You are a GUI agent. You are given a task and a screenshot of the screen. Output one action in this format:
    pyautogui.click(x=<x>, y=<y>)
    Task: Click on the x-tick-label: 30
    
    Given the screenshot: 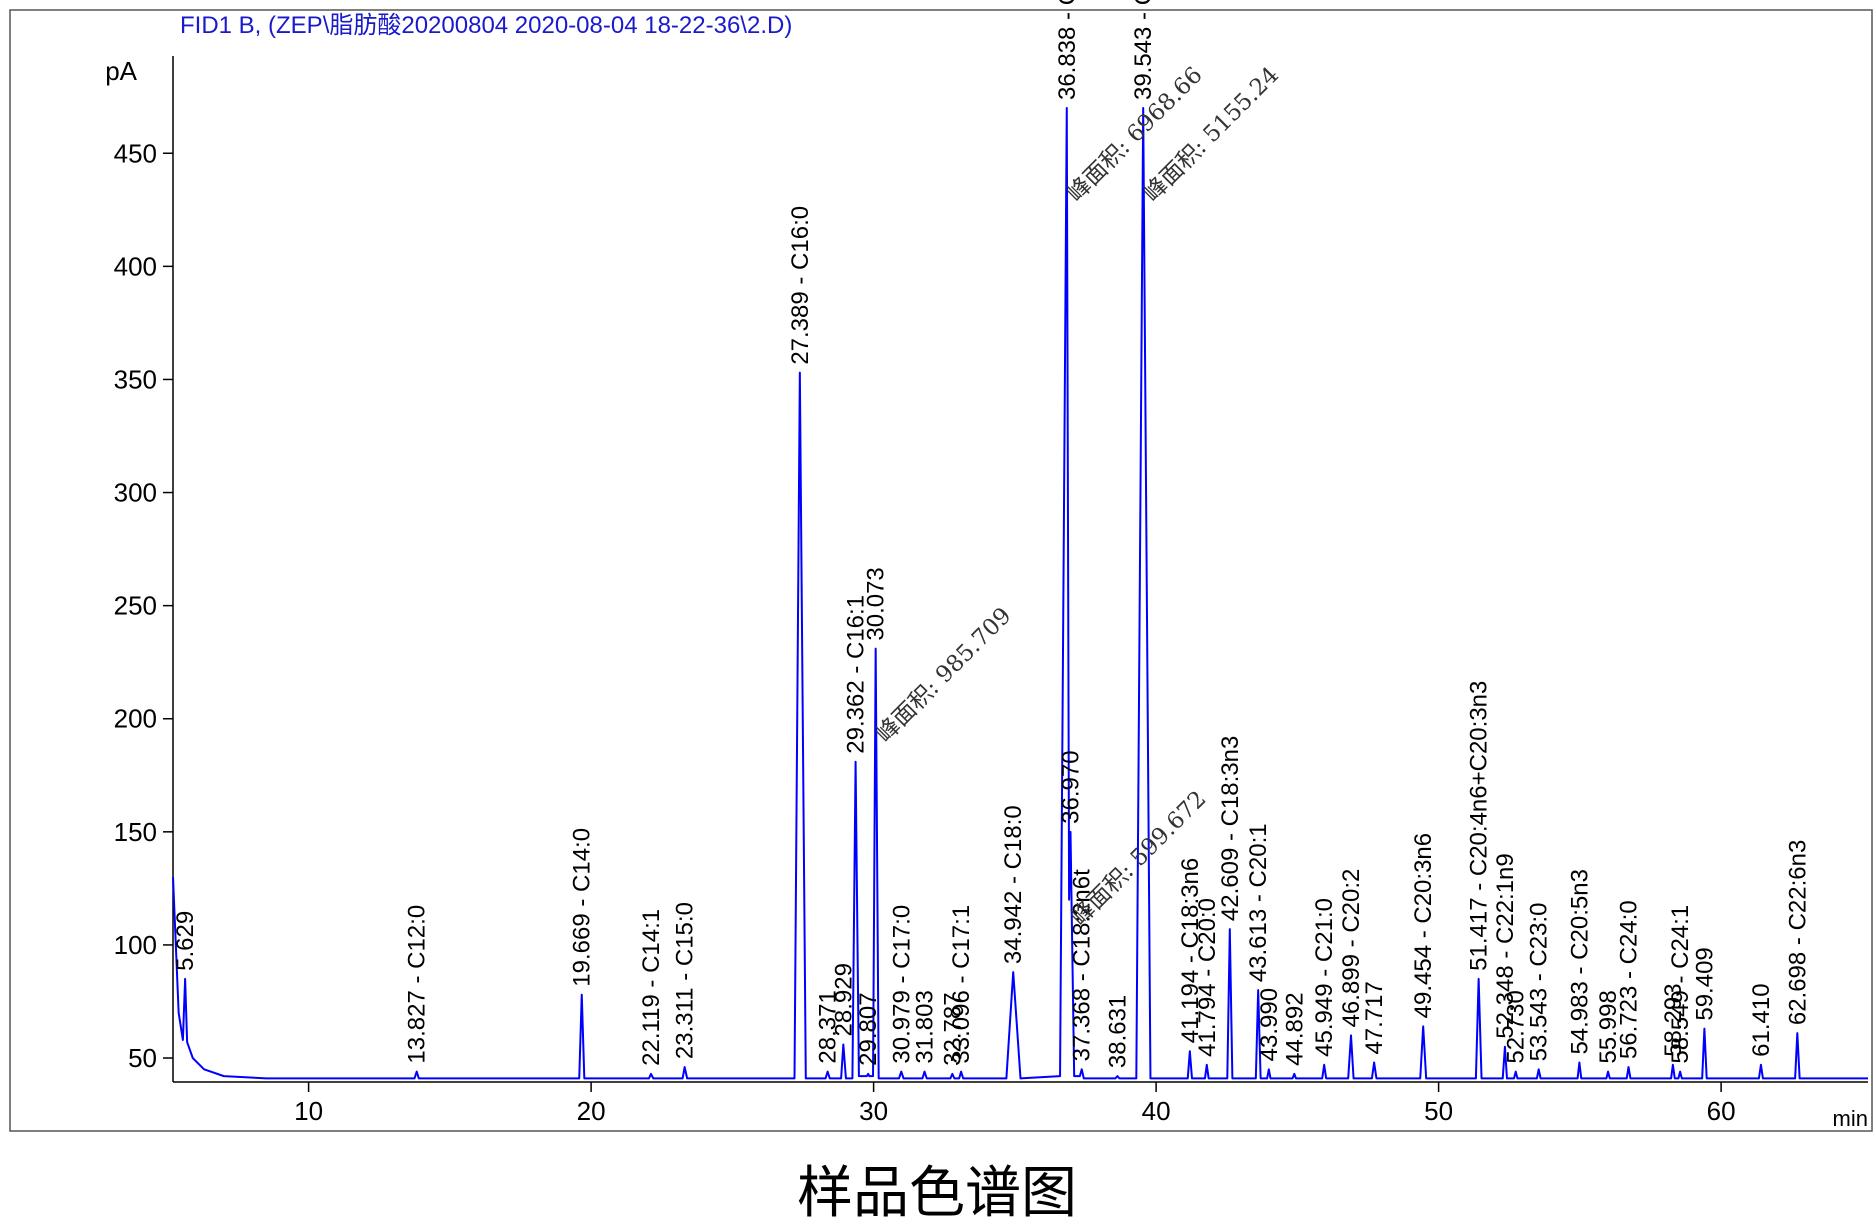 What is the action you would take?
    pyautogui.click(x=873, y=1111)
    